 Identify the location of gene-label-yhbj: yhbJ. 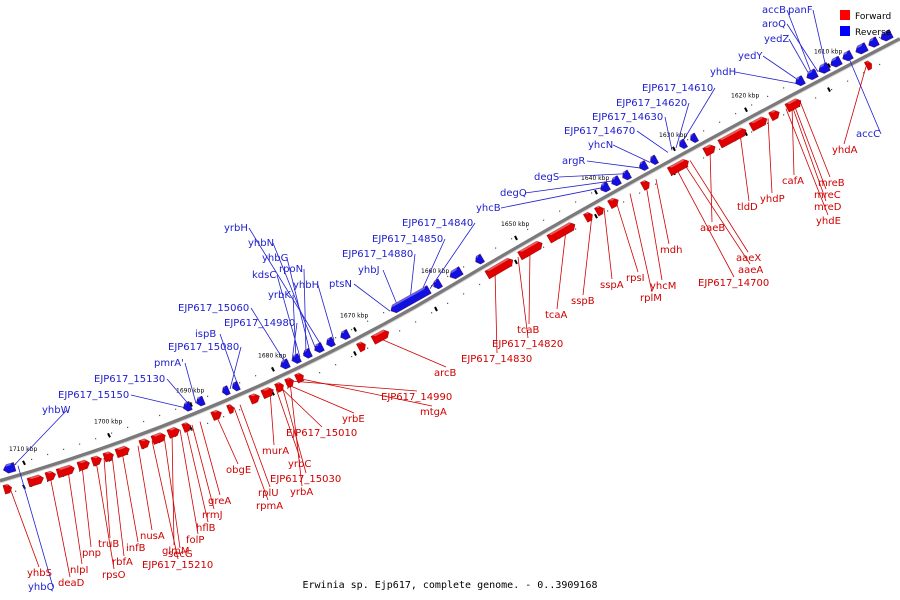
(369, 270).